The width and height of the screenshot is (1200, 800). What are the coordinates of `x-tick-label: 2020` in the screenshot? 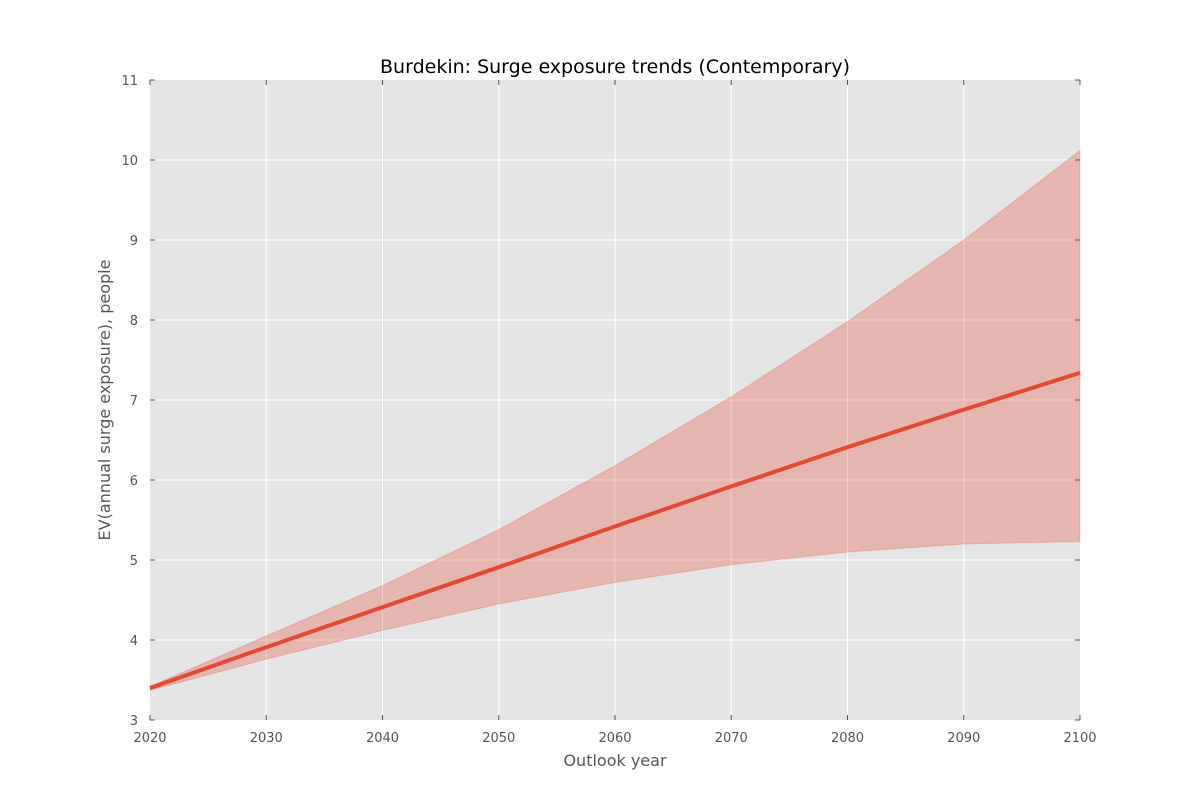 It's located at (149, 738).